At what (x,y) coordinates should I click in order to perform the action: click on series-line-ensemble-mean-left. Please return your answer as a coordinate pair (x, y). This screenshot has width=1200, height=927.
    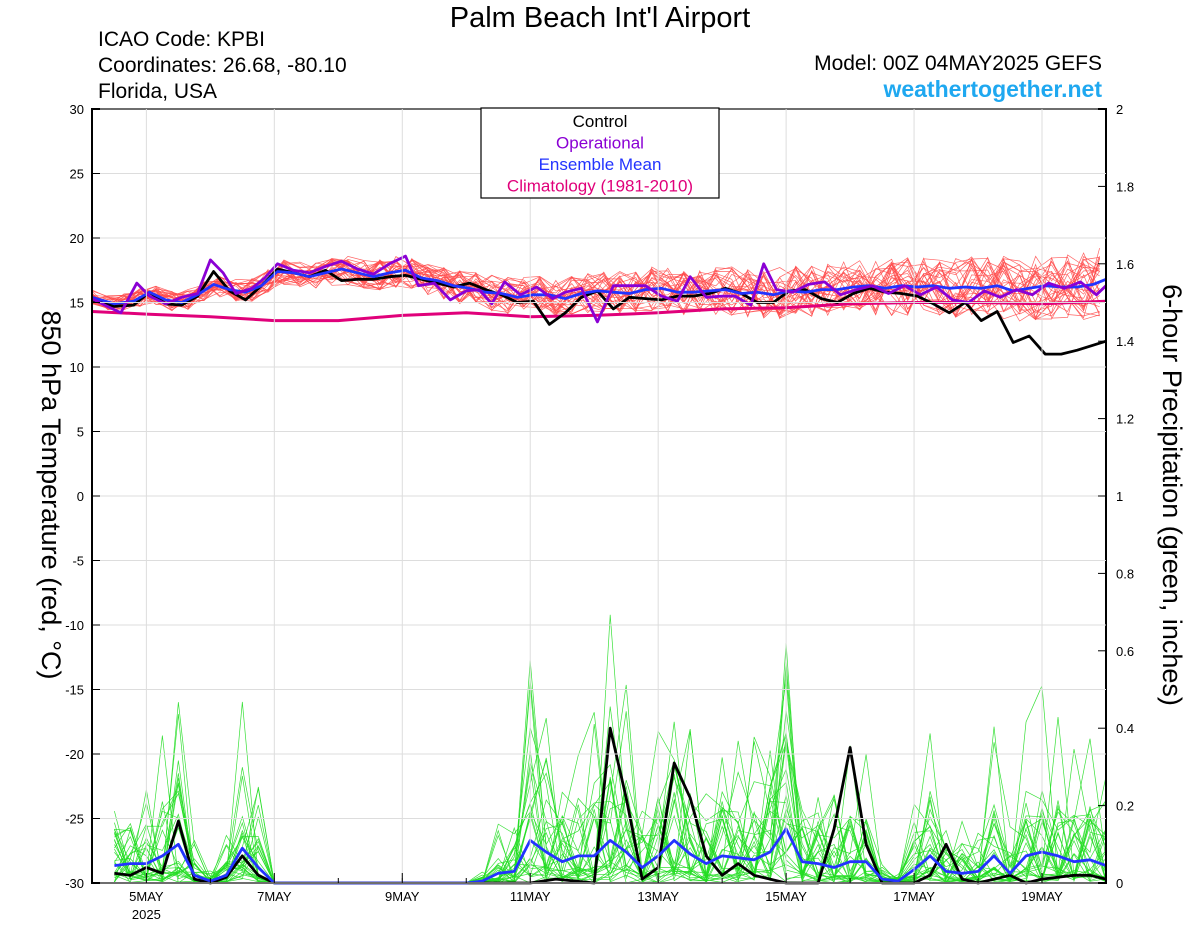
    Looking at the image, I should click on (599, 286).